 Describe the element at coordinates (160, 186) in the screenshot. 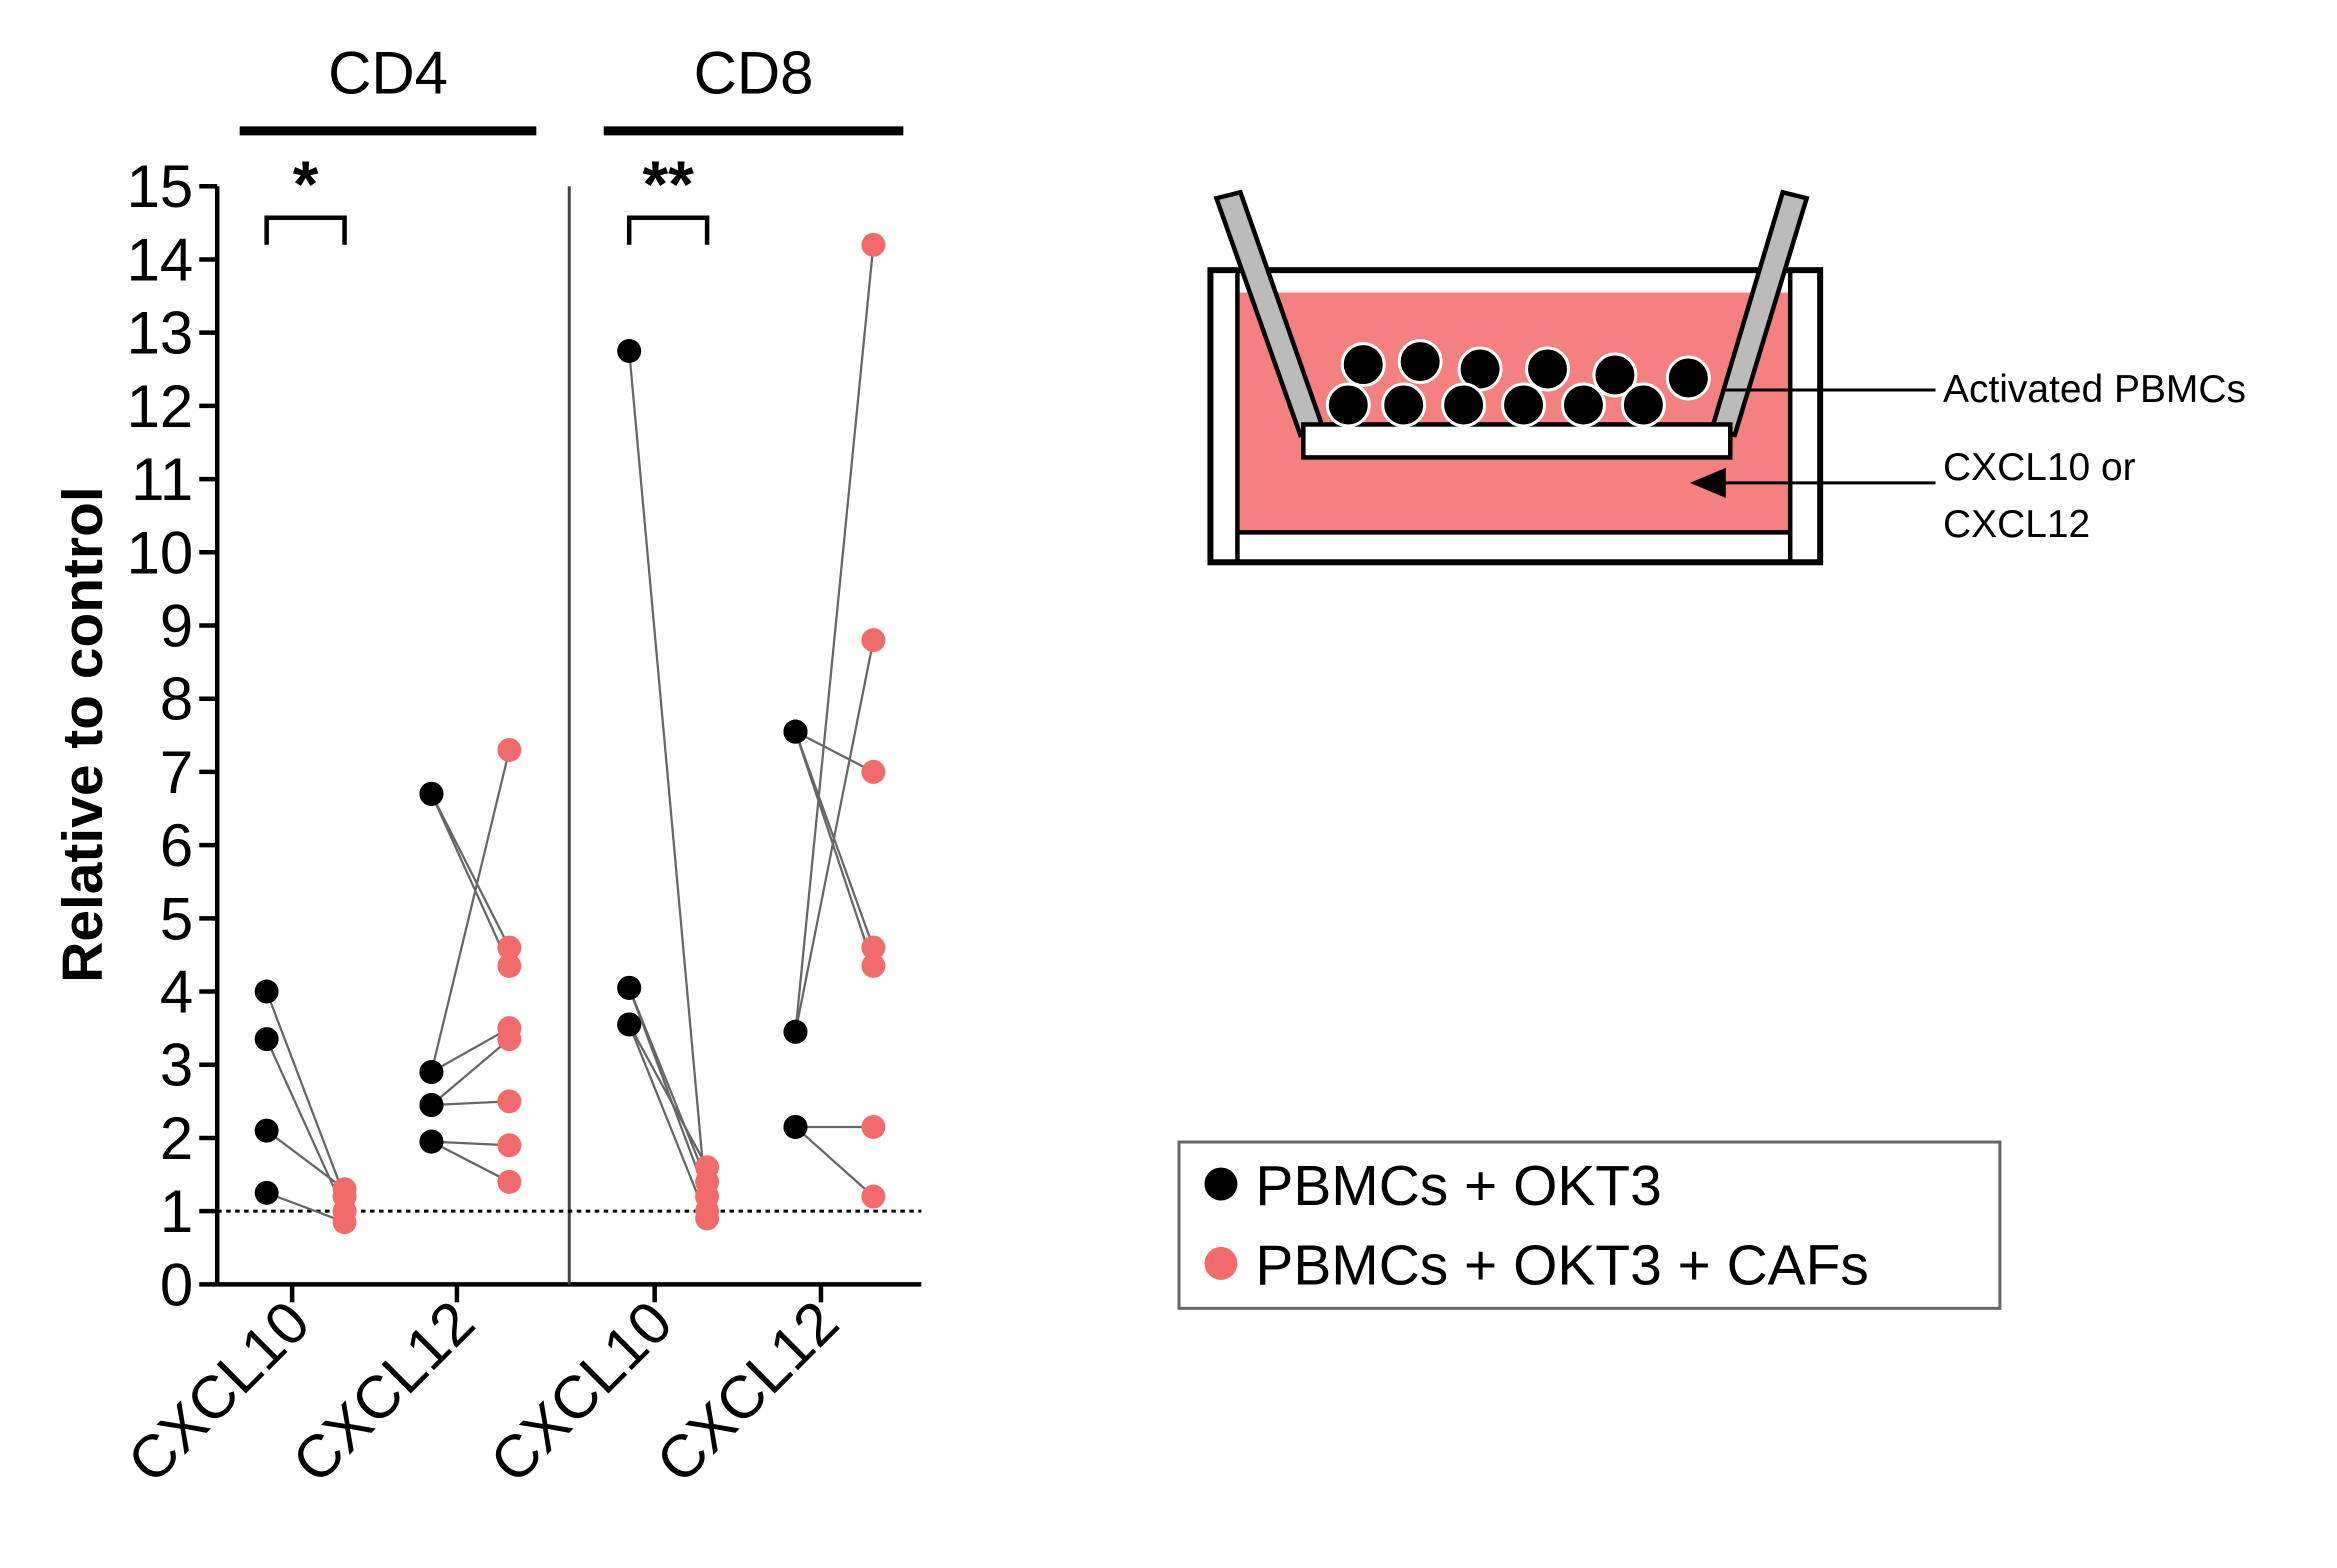

I see `y-tick-label: 15` at that location.